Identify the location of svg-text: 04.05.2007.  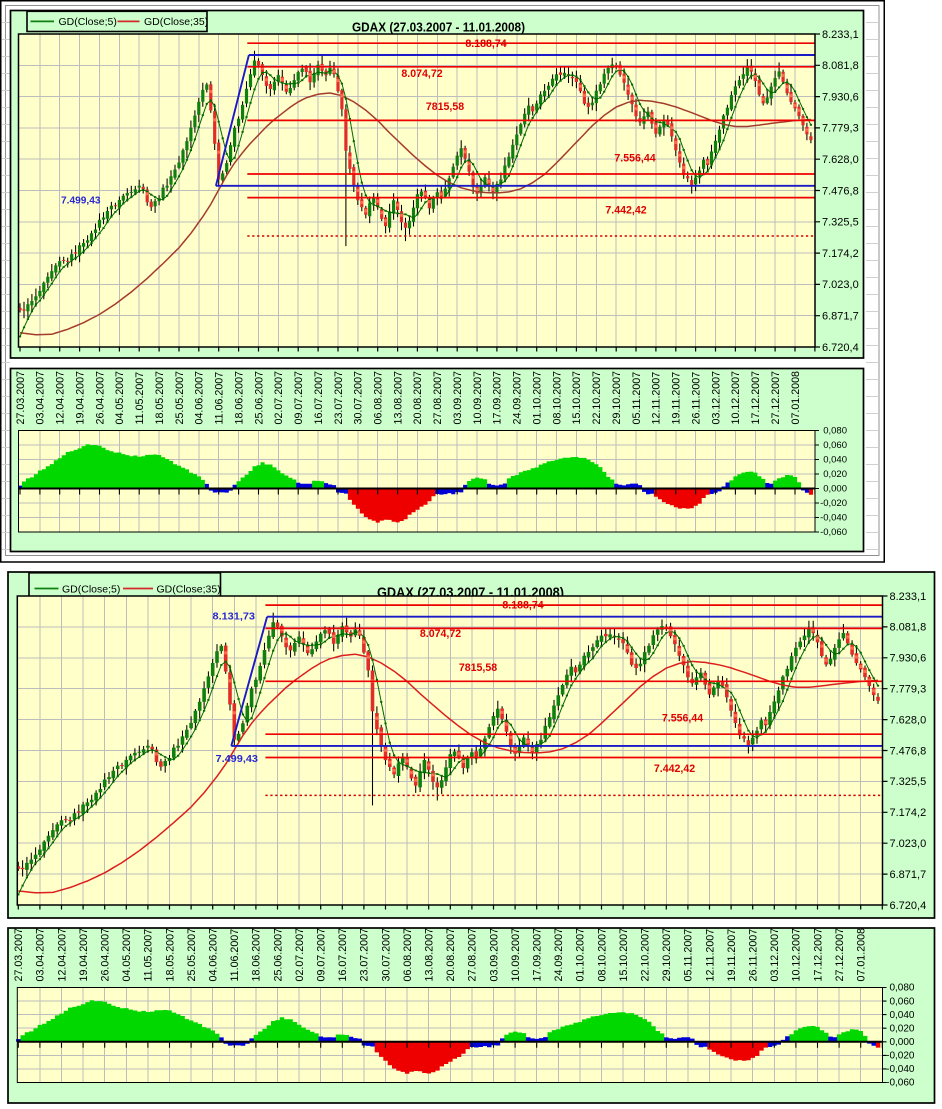
(120, 398).